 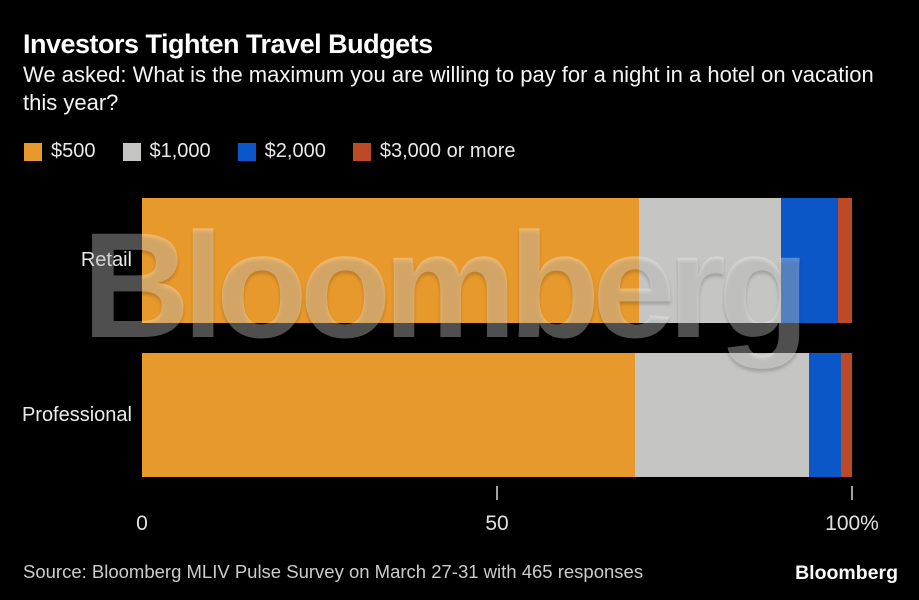 I want to click on chart-legend: $500 $1,000 $2,000 $3,000 or more, so click(x=269, y=151).